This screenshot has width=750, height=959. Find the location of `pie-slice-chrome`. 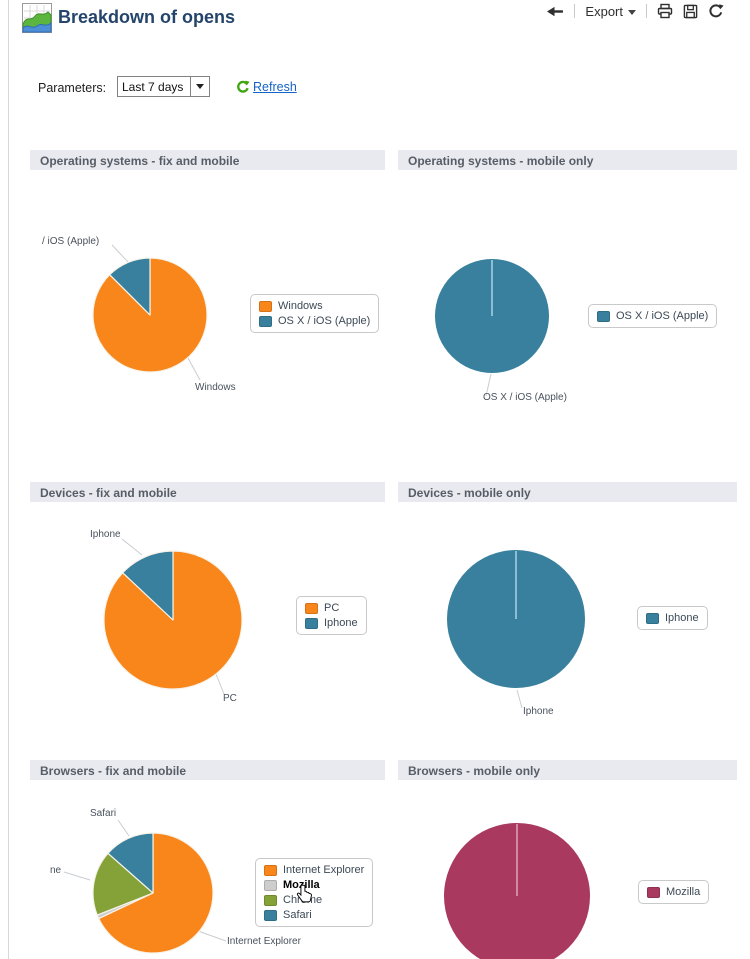

pie-slice-chrome is located at coordinates (123, 884).